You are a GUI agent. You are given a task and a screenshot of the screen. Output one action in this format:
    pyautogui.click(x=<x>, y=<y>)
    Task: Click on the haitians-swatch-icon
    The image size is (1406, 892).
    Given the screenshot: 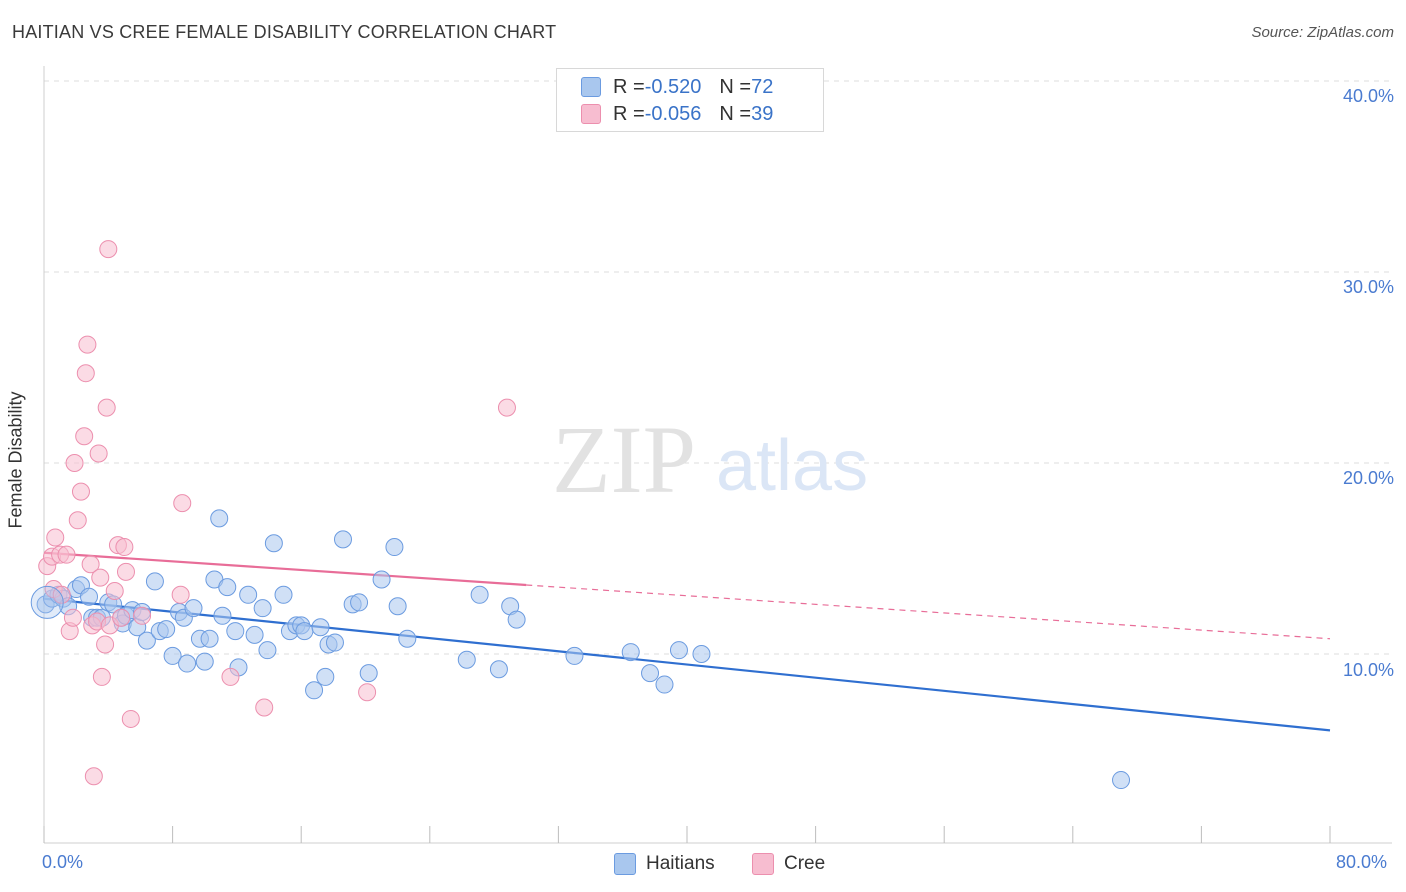 What is the action you would take?
    pyautogui.click(x=591, y=87)
    